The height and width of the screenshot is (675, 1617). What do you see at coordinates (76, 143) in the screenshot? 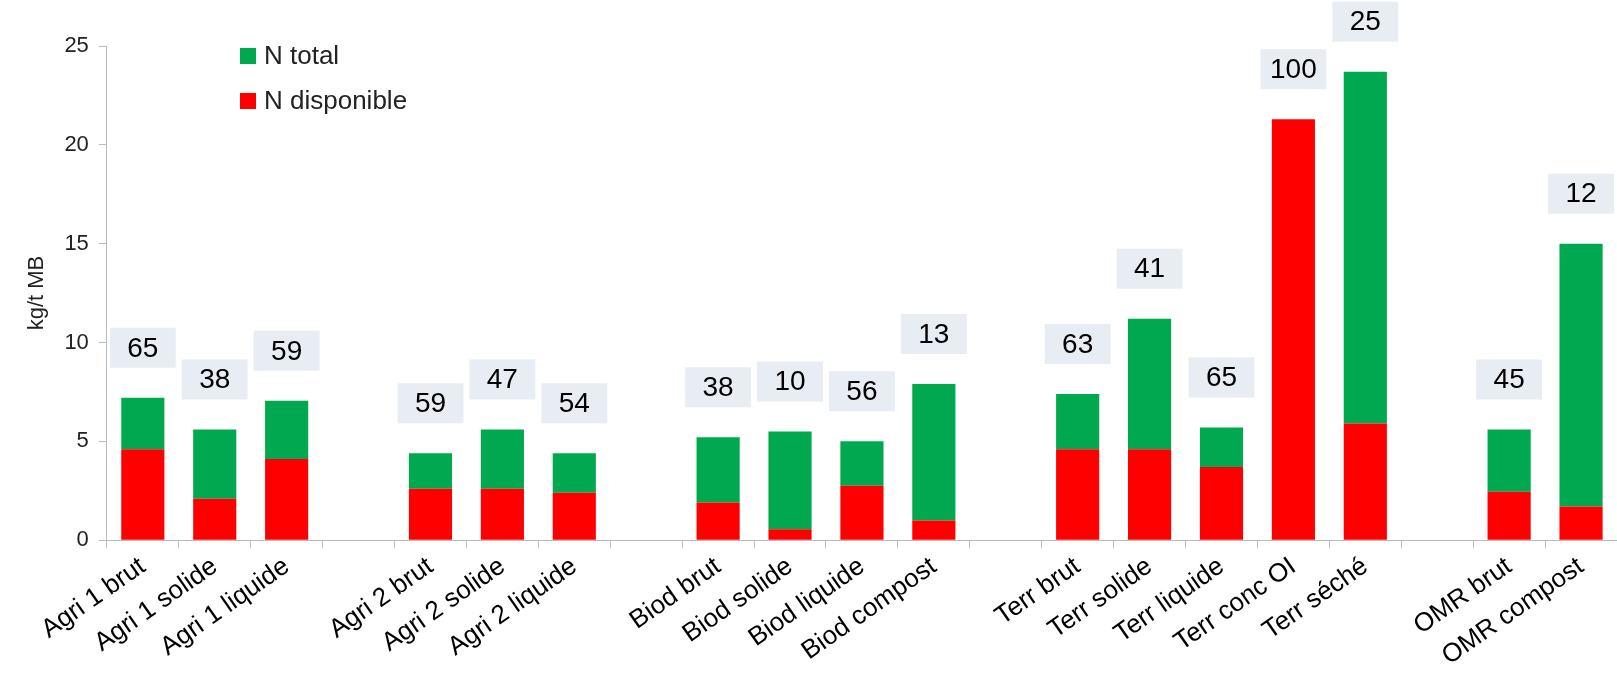
I see `y-tick-label: 20` at bounding box center [76, 143].